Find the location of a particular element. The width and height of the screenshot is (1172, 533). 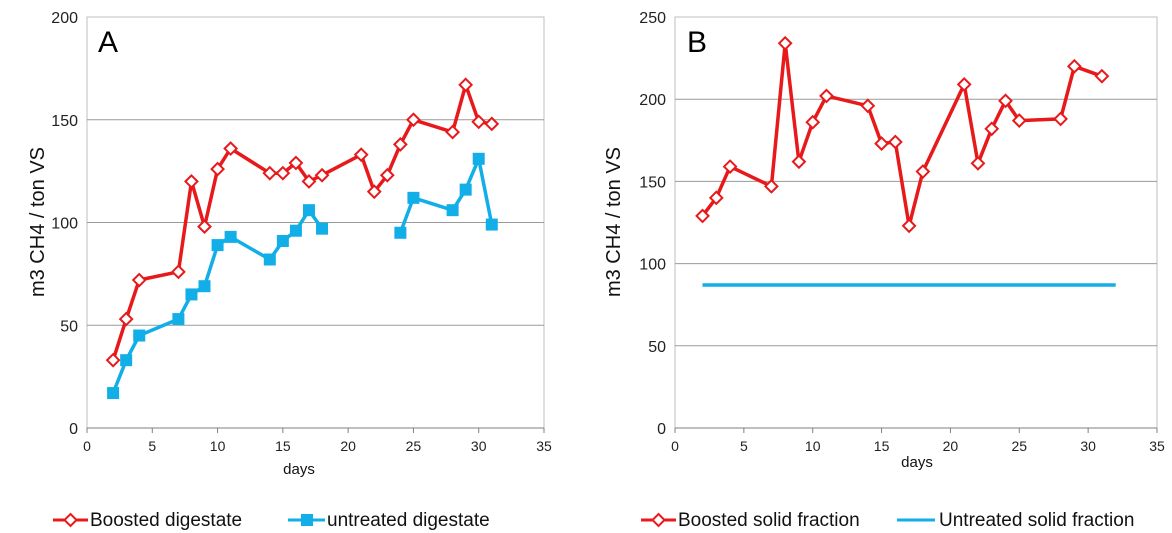

x-tick-label-a: 20 is located at coordinates (348, 446).